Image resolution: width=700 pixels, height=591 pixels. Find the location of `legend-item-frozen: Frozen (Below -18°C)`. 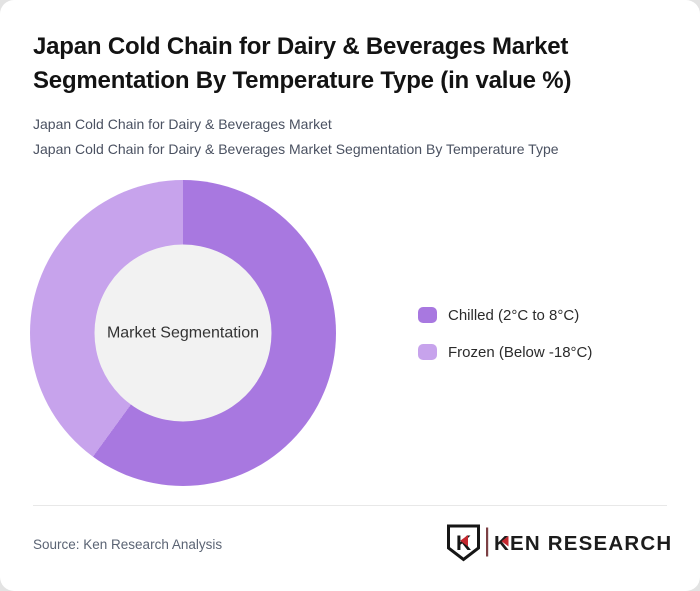

legend-item-frozen: Frozen (Below -18°C) is located at coordinates (505, 352).